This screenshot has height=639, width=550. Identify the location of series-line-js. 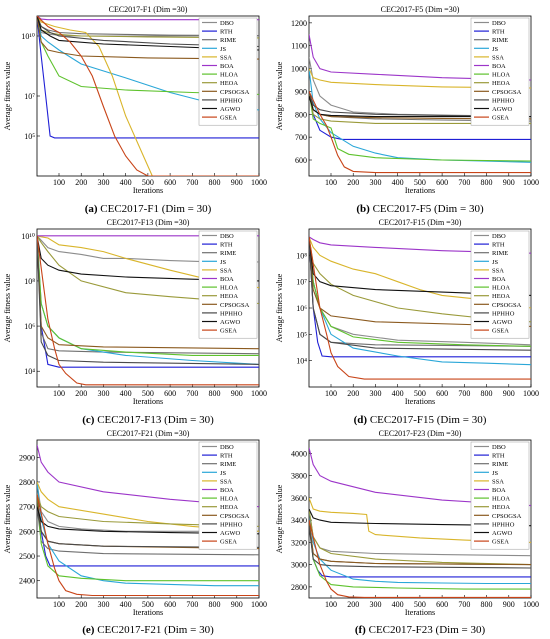
(148, 534).